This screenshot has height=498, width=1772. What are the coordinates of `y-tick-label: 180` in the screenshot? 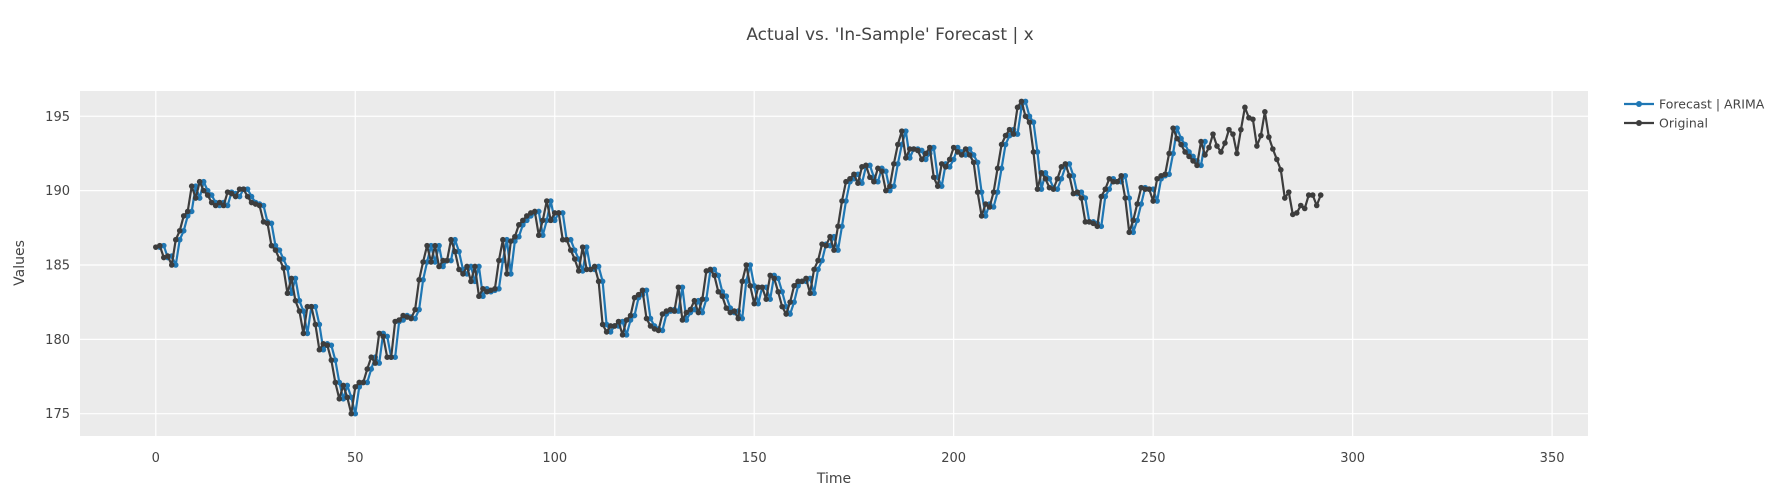 It's located at (57, 340).